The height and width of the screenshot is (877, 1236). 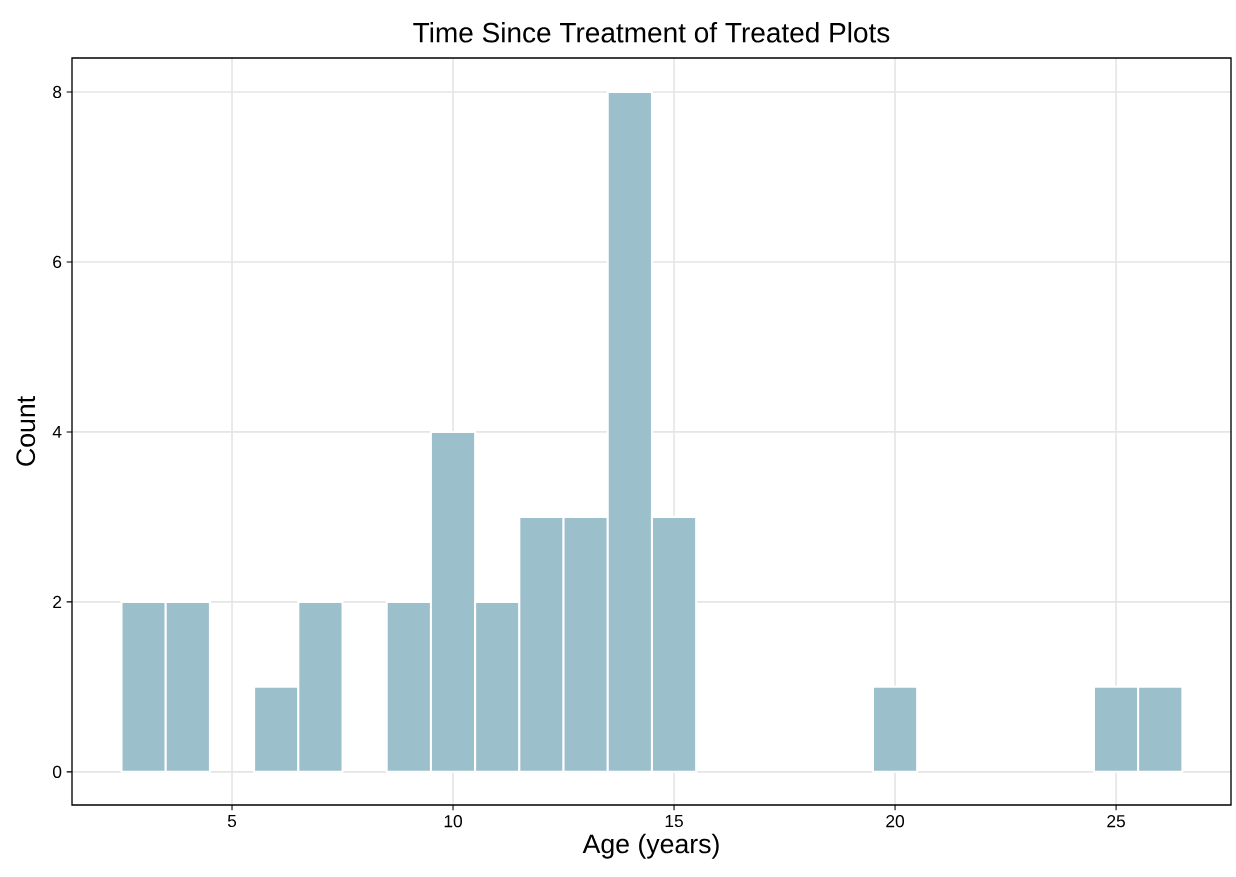 I want to click on y-tick-label: 0, so click(x=57, y=771).